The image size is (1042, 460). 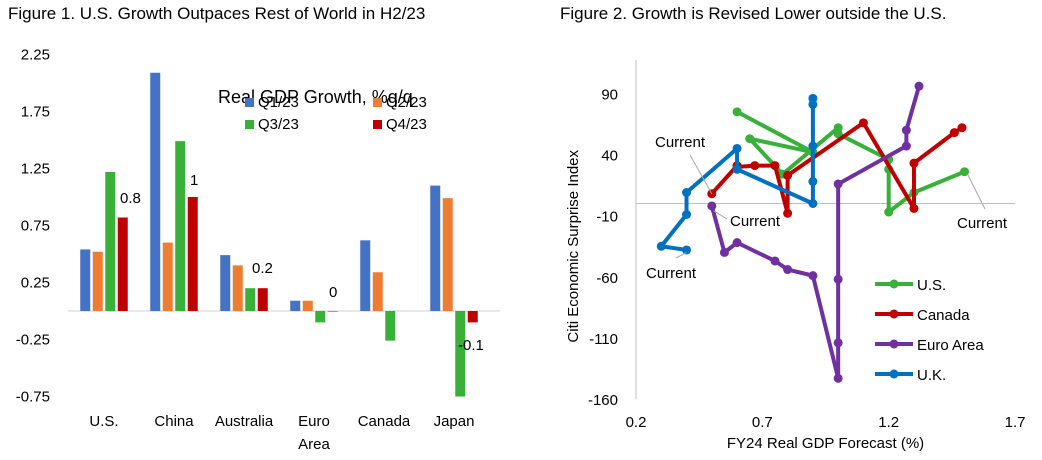 What do you see at coordinates (762, 422) in the screenshot?
I see `x-tick-label: 0.7` at bounding box center [762, 422].